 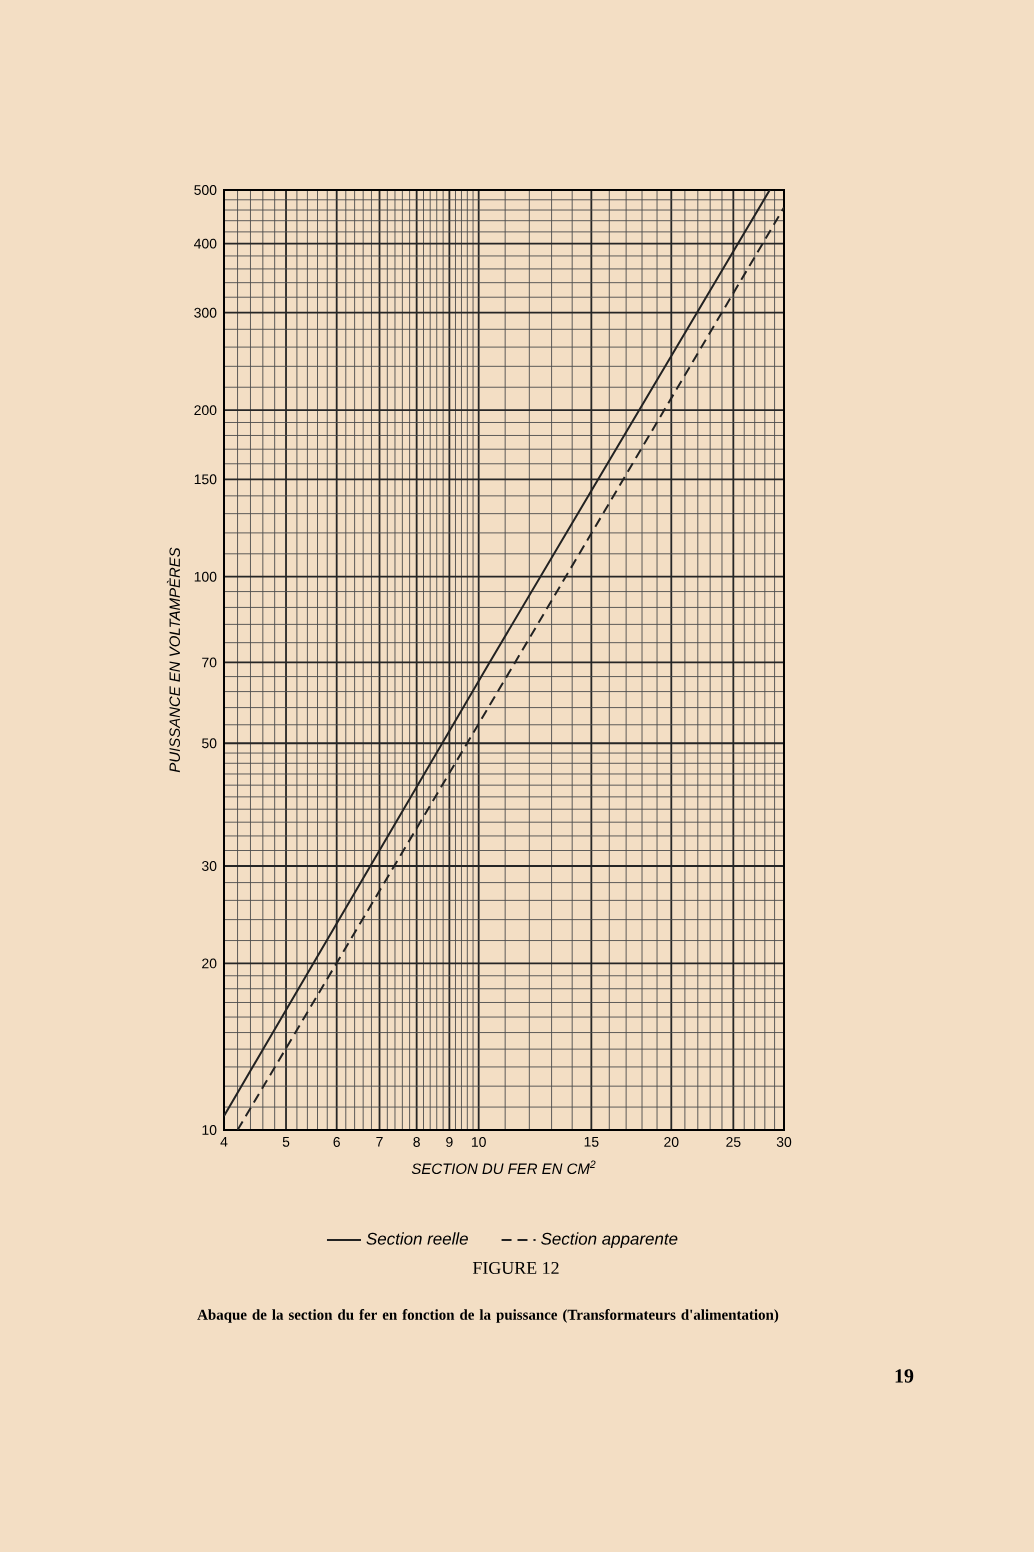 What do you see at coordinates (417, 1238) in the screenshot?
I see `legend-label: Section reelle` at bounding box center [417, 1238].